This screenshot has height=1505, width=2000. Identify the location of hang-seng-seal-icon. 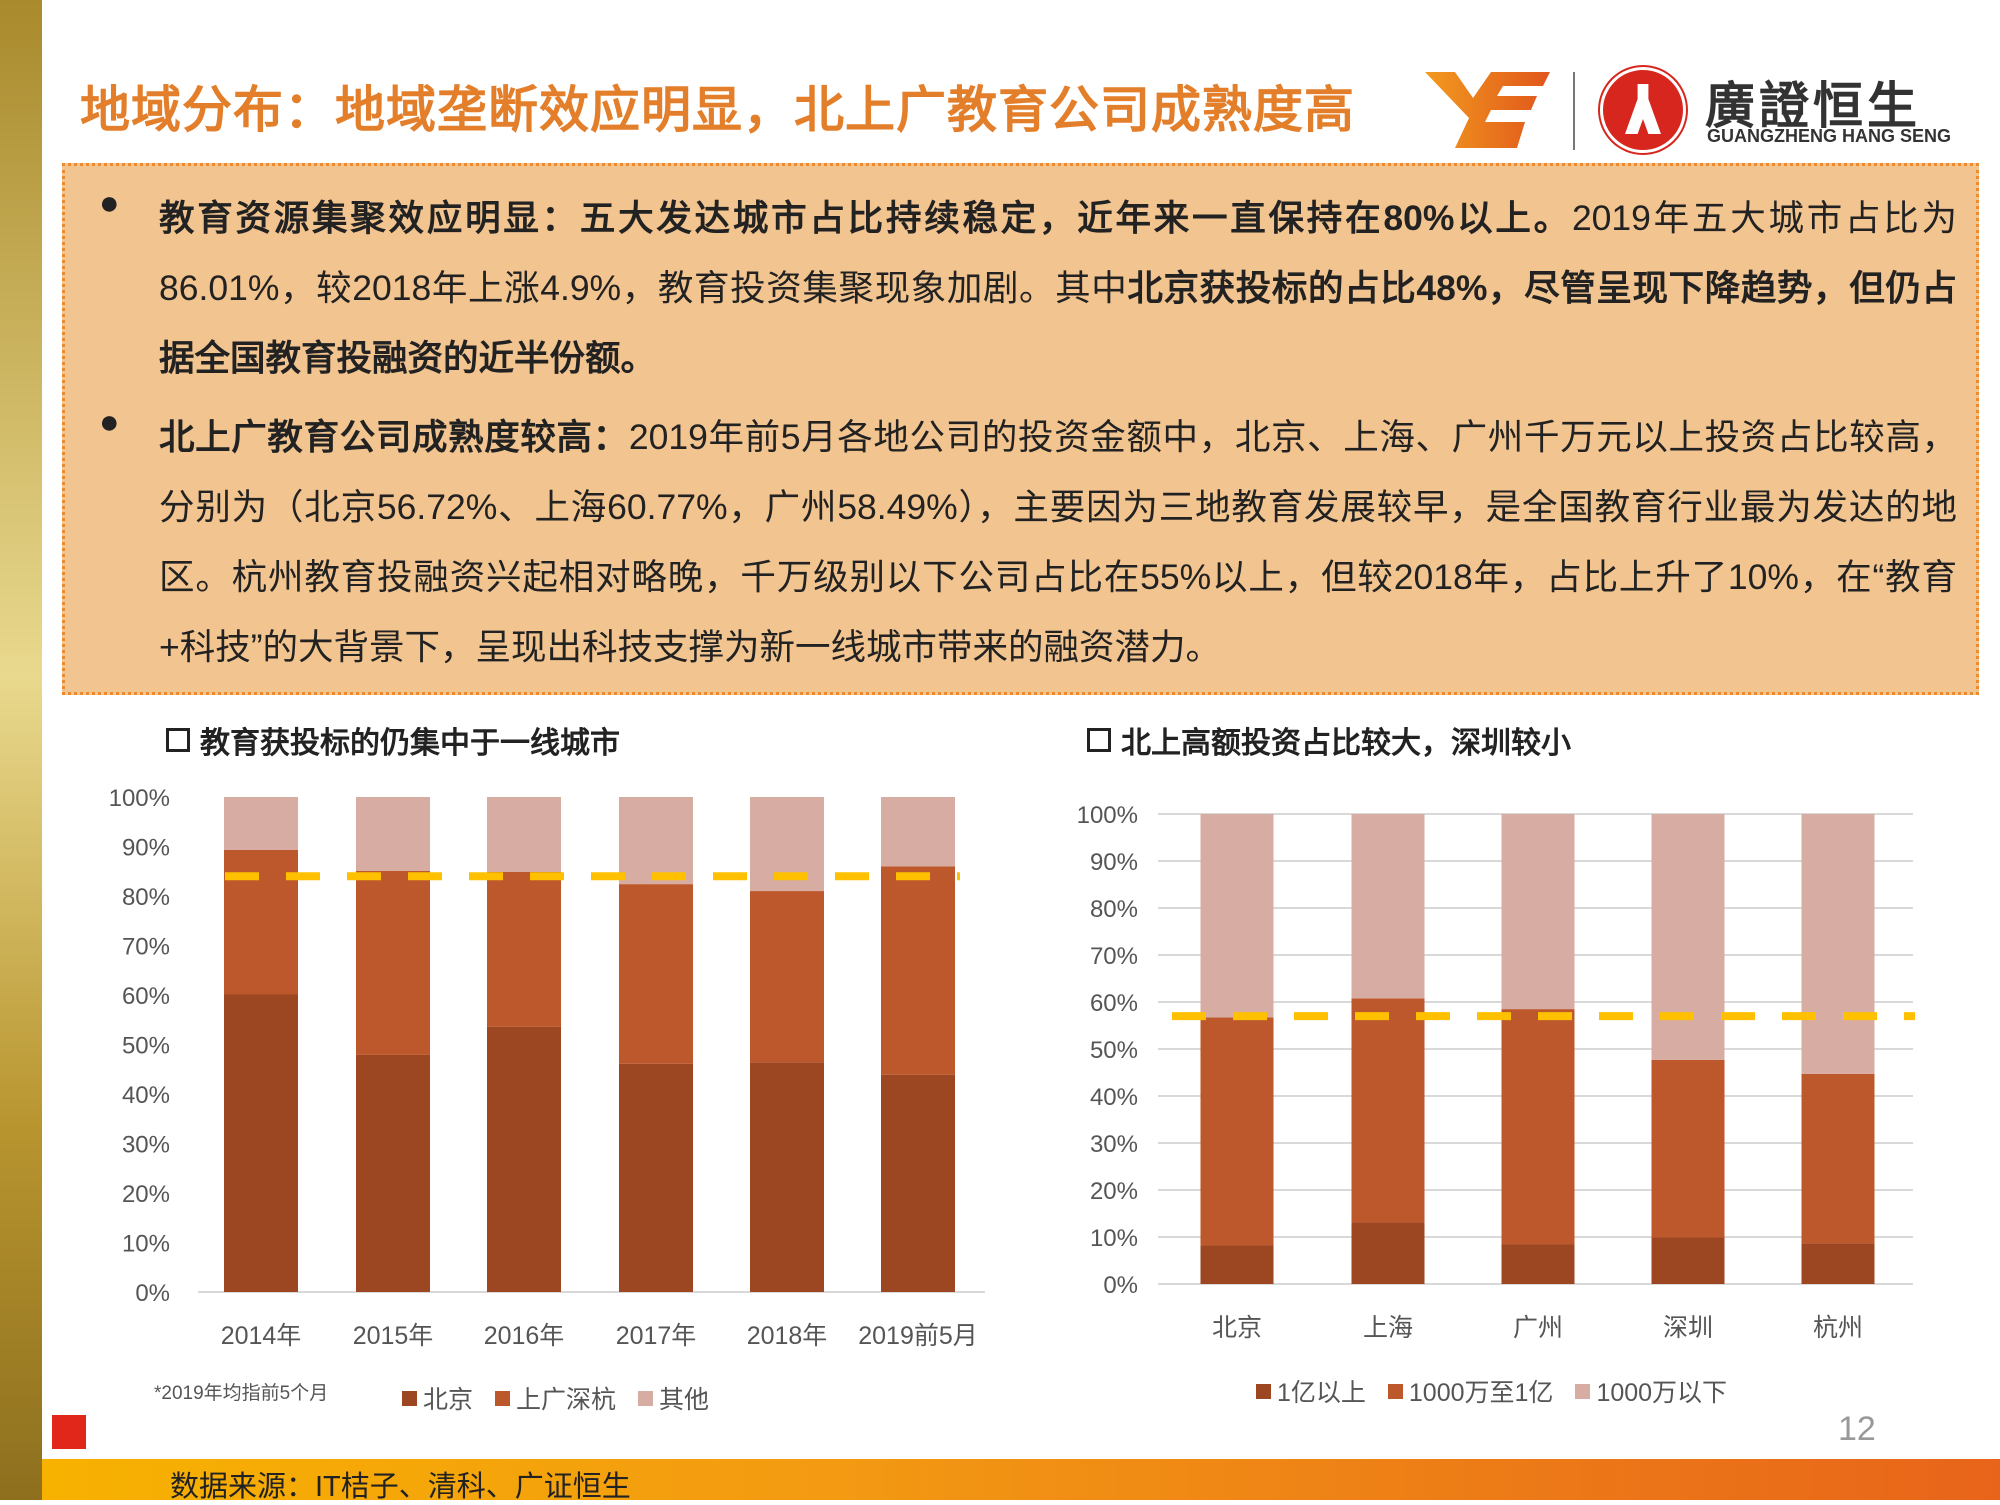
(1643, 110).